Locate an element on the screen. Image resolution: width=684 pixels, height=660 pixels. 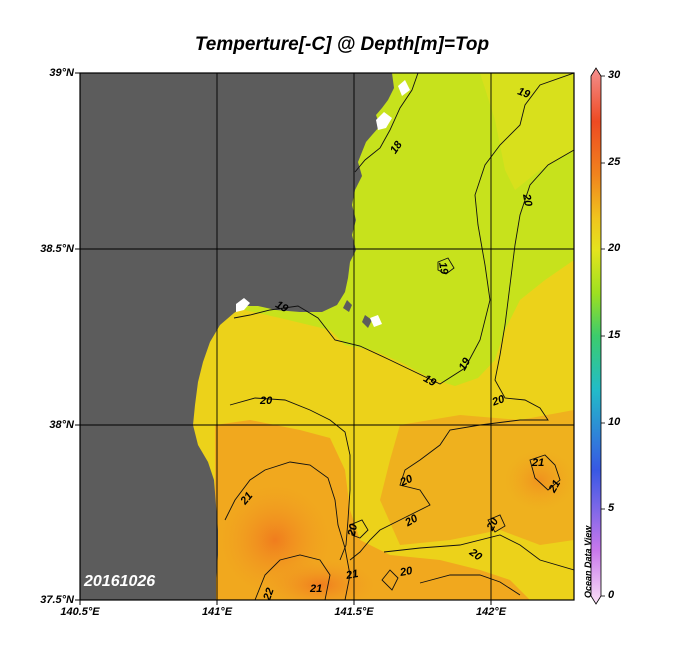
ocean-field-transition is located at coordinates (527, 131).